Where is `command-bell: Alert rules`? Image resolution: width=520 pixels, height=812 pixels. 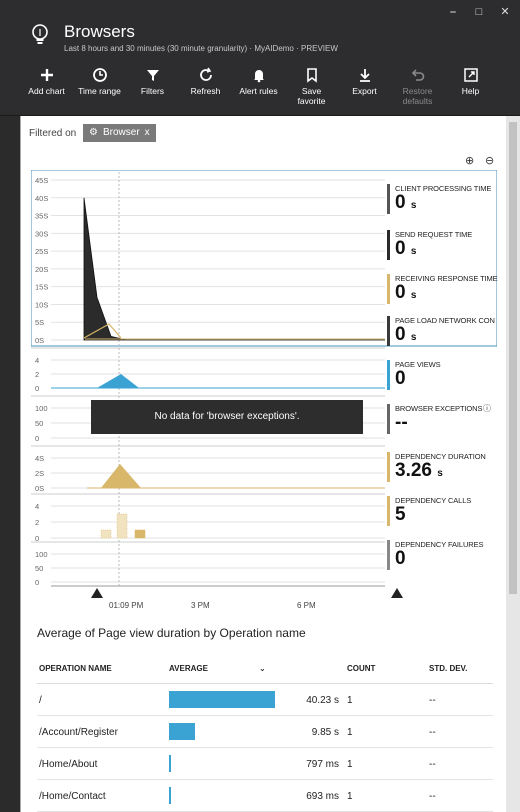 command-bell: Alert rules is located at coordinates (258, 88).